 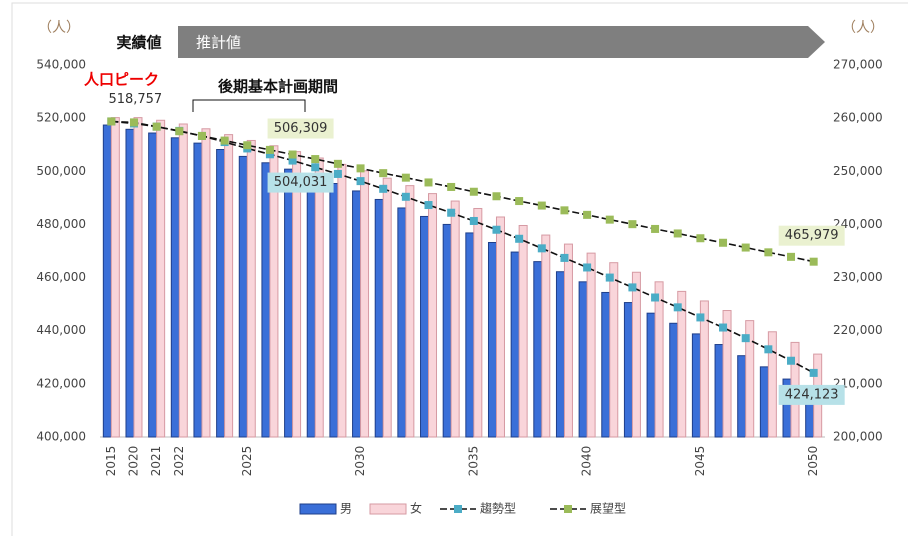 What do you see at coordinates (588, 509) in the screenshot?
I see `legend-item: 展望型` at bounding box center [588, 509].